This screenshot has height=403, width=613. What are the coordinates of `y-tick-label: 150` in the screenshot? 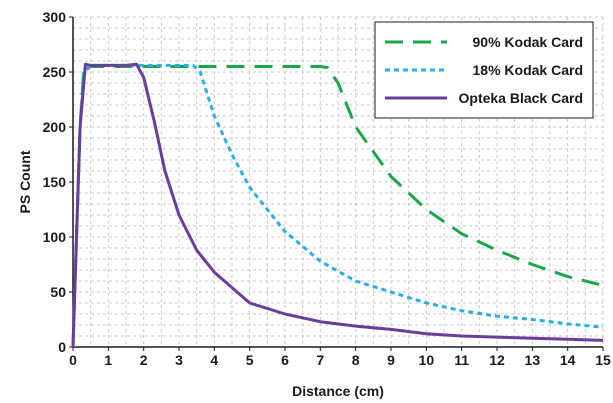 It's located at (55, 182).